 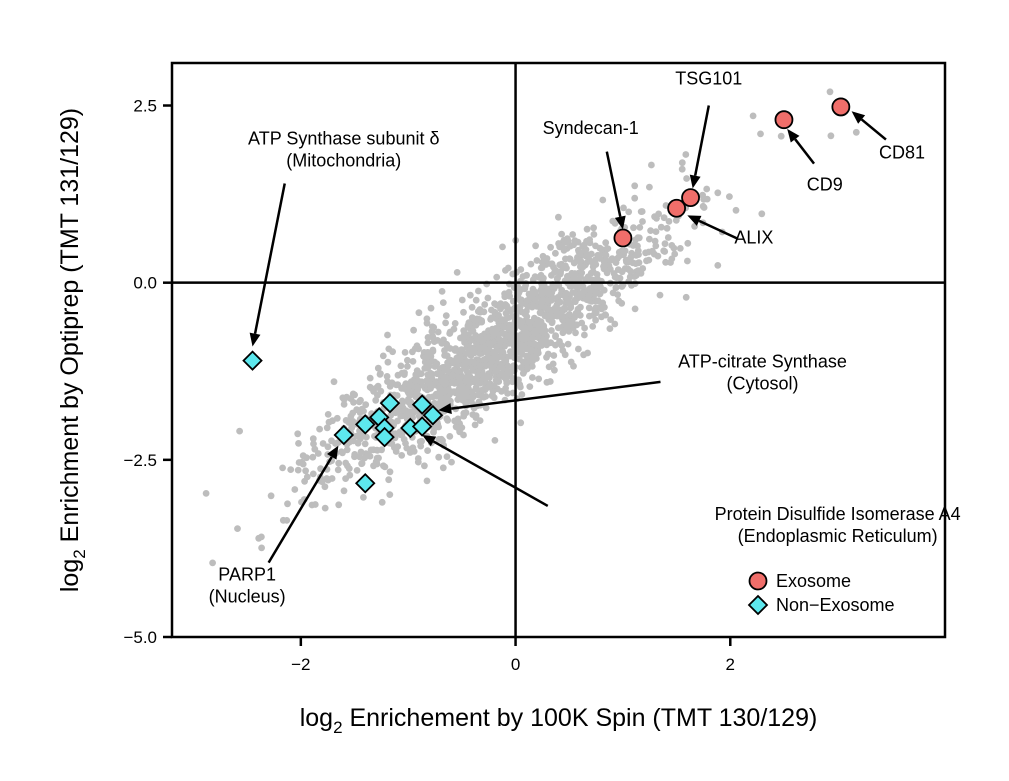 I want to click on y-tick-label: 0.0, so click(x=145, y=283).